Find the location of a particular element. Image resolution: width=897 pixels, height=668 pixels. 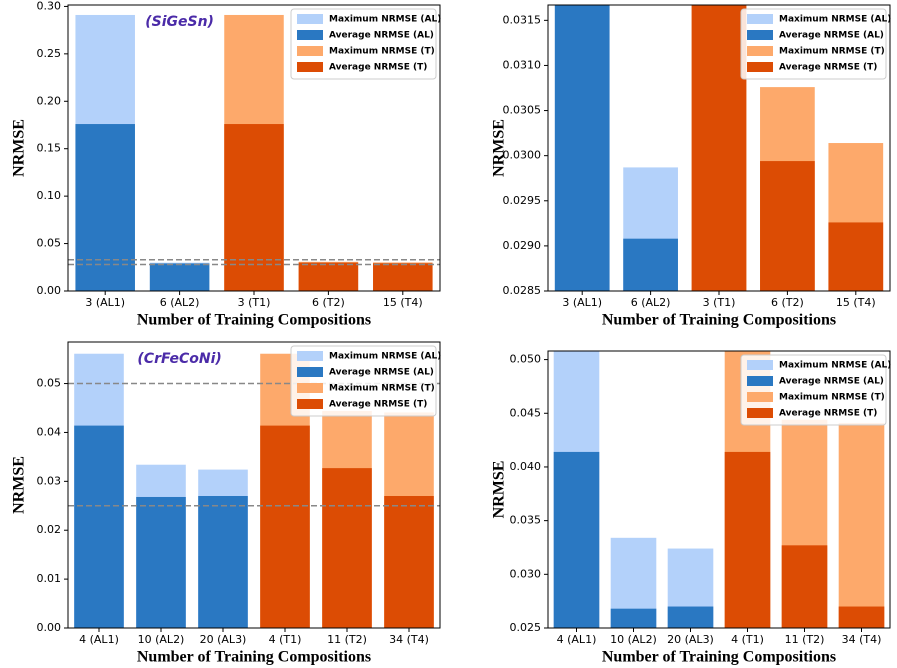

y-tick-label: 0.0315 is located at coordinates (522, 19).